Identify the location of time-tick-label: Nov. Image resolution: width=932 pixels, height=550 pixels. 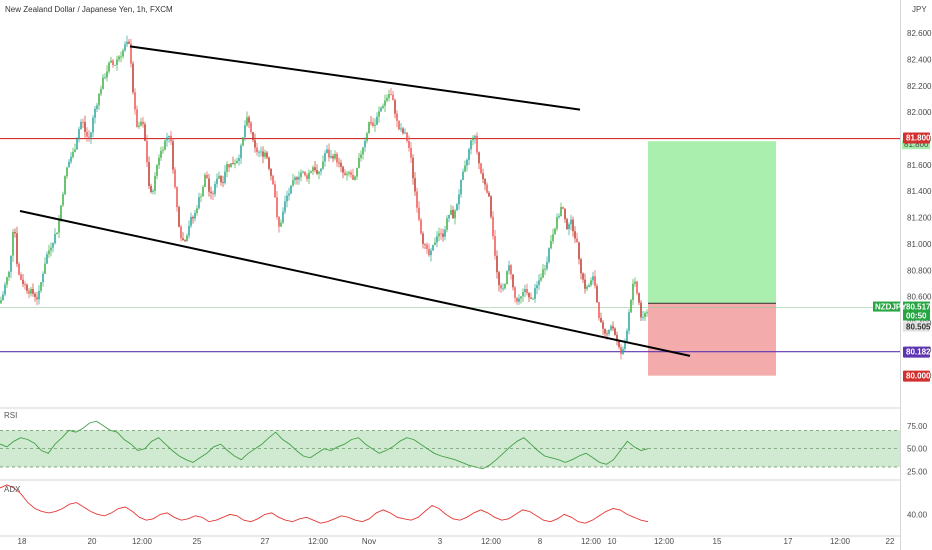
(369, 541).